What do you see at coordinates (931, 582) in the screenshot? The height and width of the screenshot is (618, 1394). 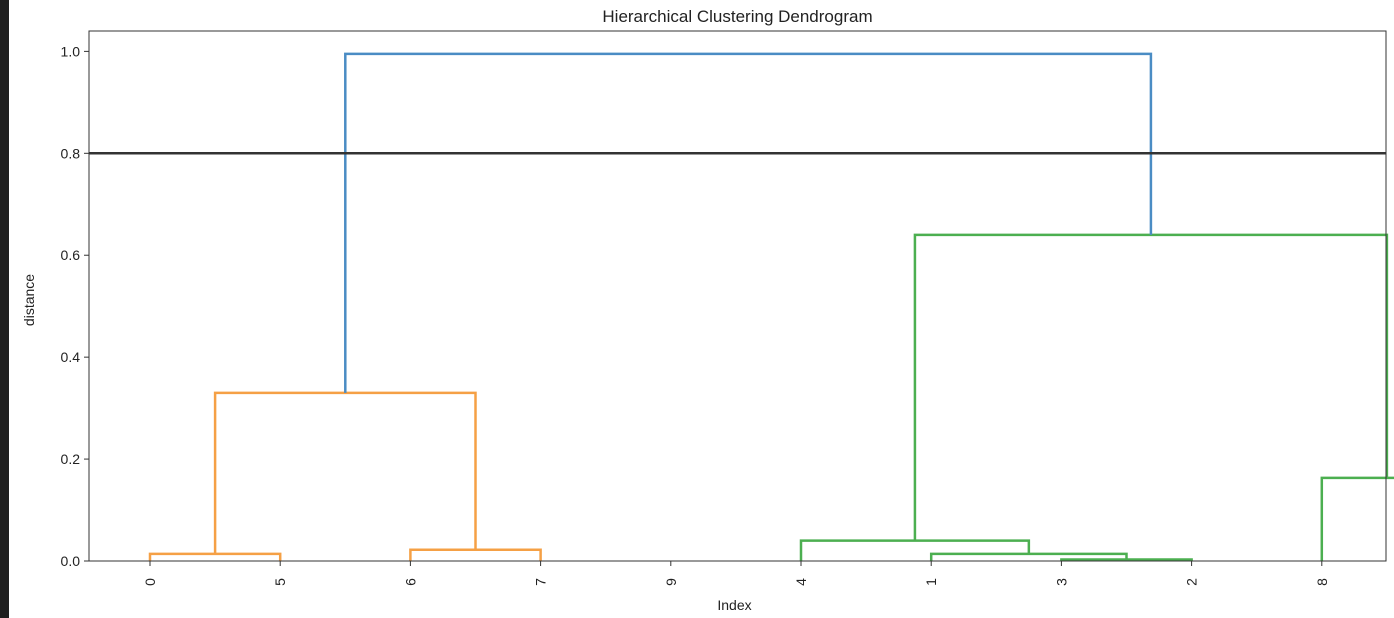 I see `leaf-label: 1` at bounding box center [931, 582].